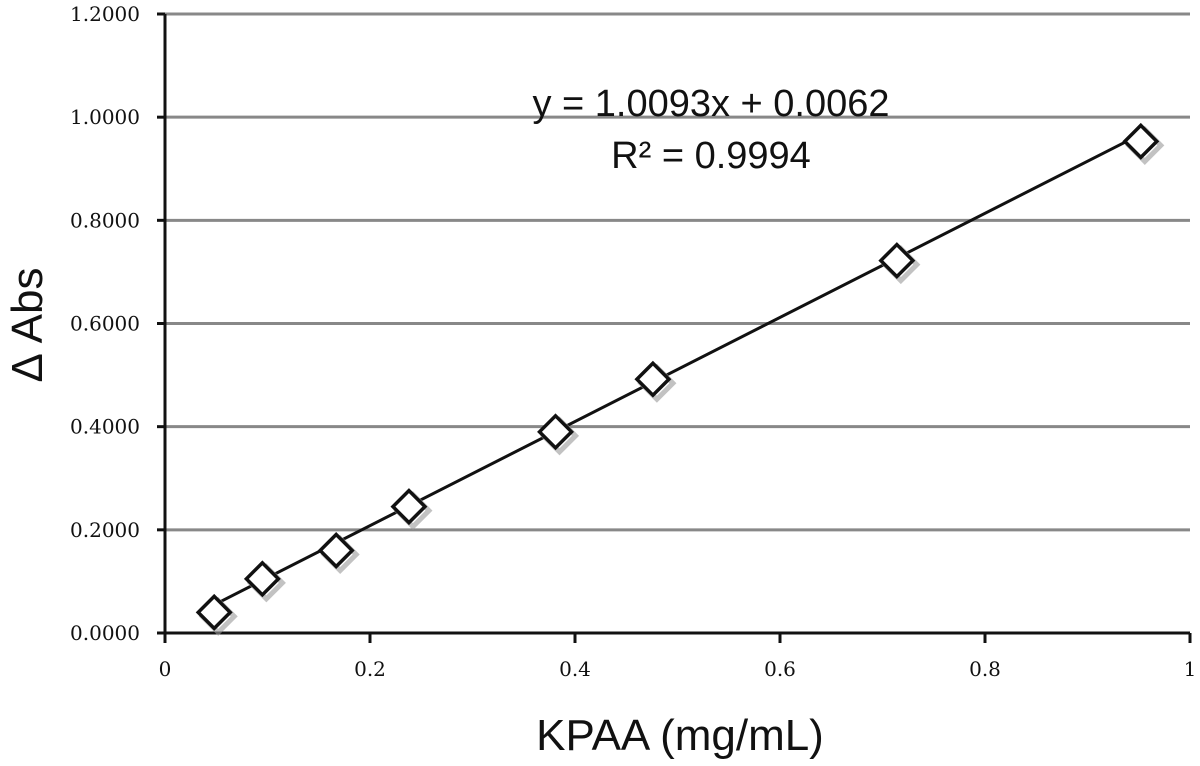  I want to click on y-tick-label-6: 1.2000, so click(105, 14).